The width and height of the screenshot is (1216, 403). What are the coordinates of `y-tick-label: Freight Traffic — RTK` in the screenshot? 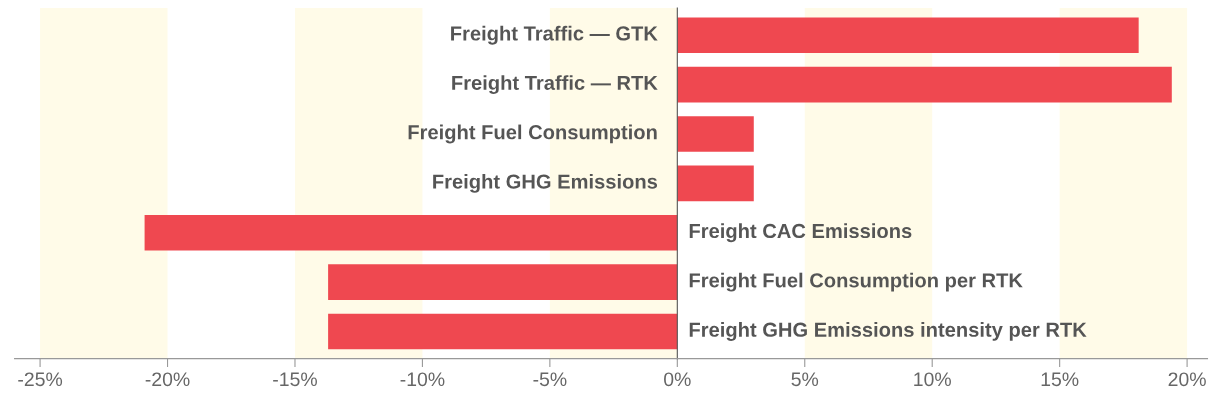 It's located at (555, 85).